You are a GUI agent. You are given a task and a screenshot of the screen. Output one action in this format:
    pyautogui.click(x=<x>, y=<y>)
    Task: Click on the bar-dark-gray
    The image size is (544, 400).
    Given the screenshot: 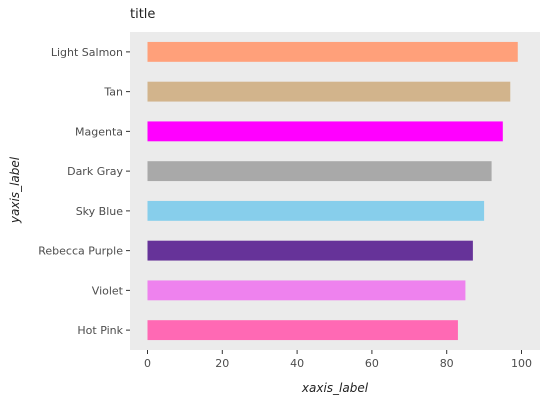 What is the action you would take?
    pyautogui.click(x=320, y=171)
    